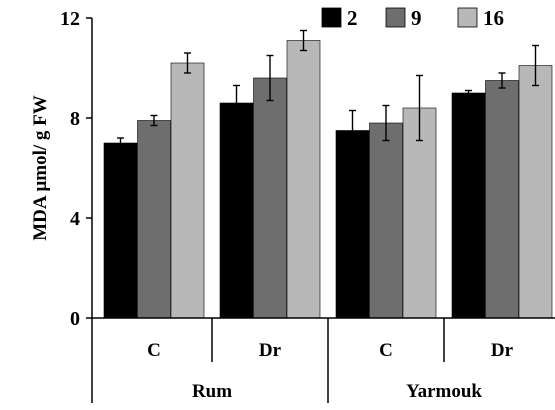 The image size is (555, 410). I want to click on bar-s9-c0, so click(154, 219).